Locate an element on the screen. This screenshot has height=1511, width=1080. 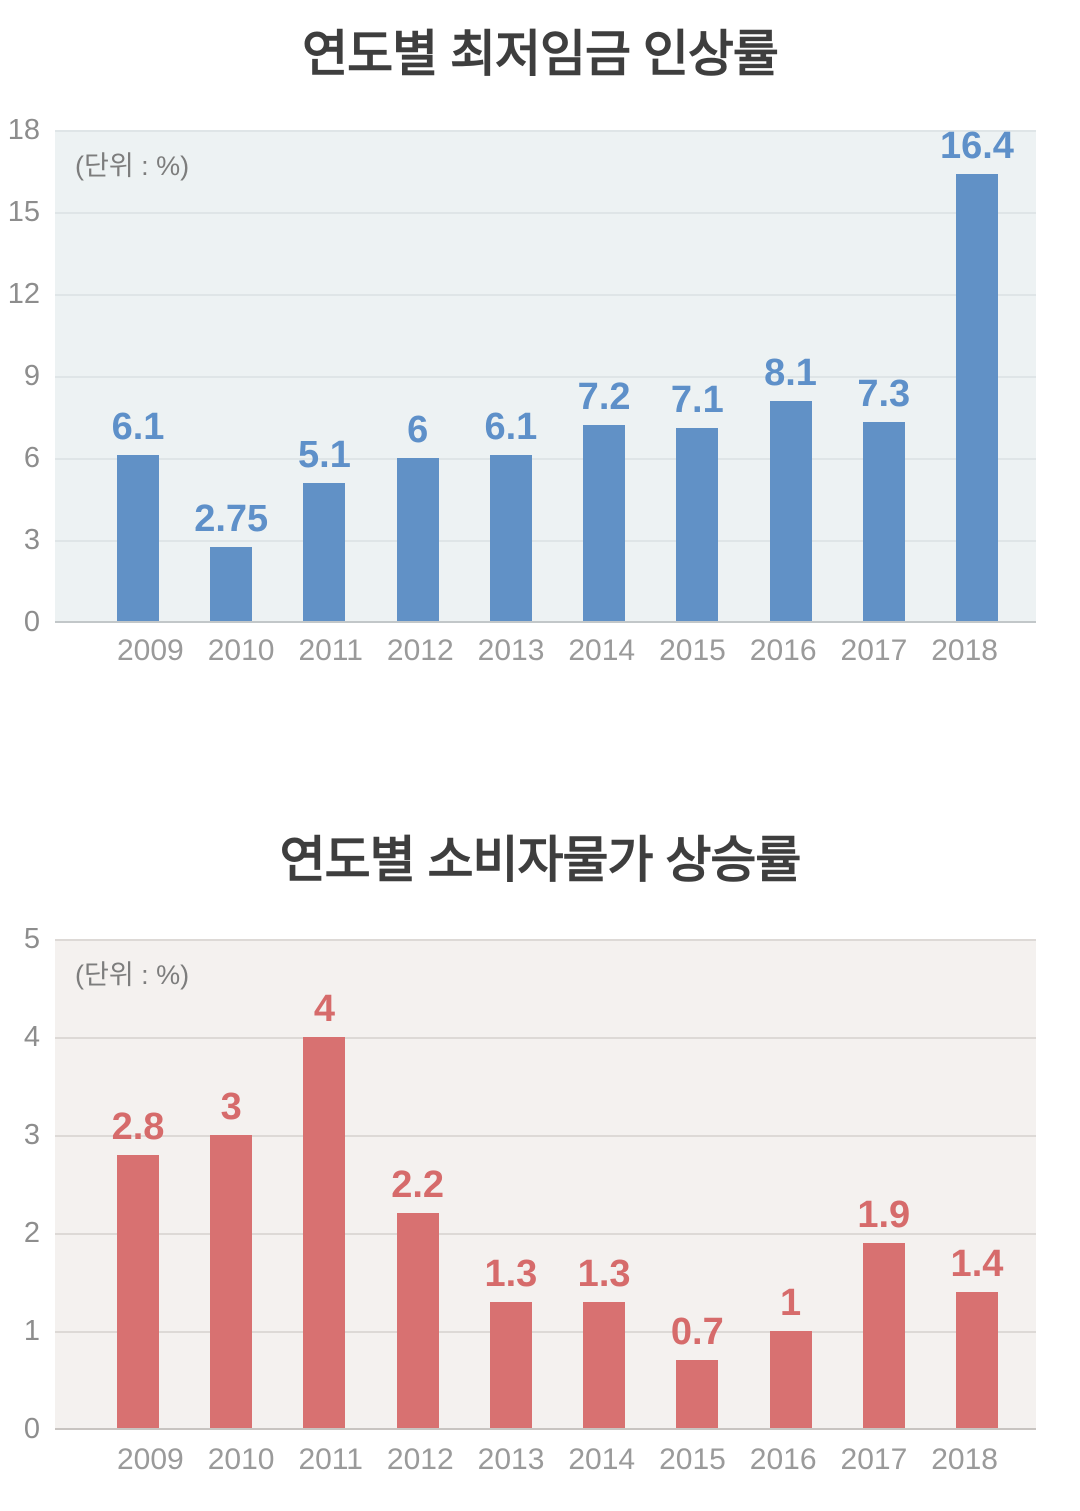
bar-value-label: 7.2 is located at coordinates (604, 397).